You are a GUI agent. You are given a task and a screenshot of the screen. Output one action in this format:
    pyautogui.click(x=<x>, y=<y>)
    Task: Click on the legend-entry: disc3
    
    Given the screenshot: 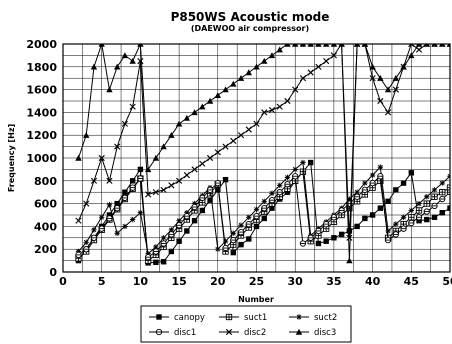 What is the action you would take?
    pyautogui.click(x=312, y=333)
    